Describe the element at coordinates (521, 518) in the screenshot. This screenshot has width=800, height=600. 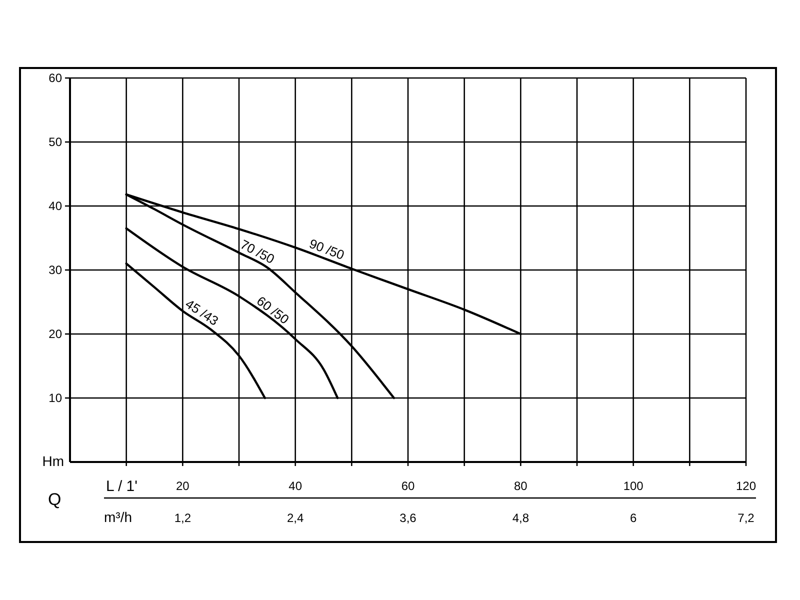
I see `x2-tick-label: 4,8` at that location.